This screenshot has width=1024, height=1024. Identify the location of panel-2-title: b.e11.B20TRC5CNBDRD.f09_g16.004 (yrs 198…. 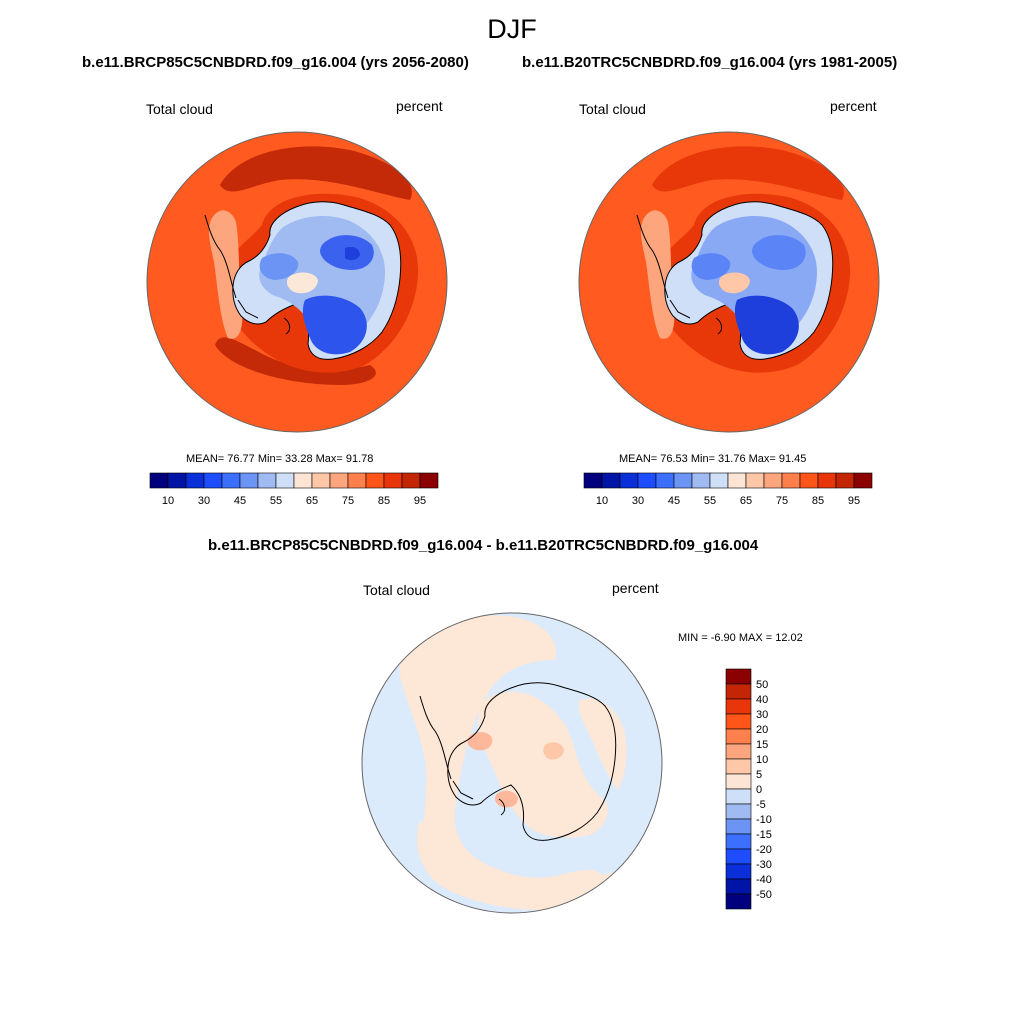
(710, 62).